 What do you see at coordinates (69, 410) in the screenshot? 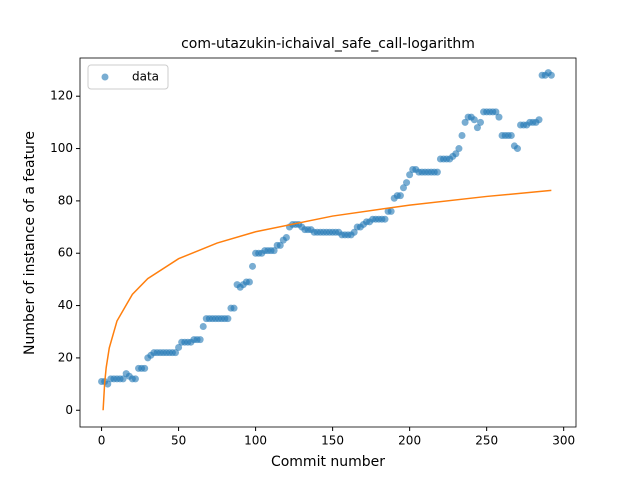
I see `y-tick-label: 0` at bounding box center [69, 410].